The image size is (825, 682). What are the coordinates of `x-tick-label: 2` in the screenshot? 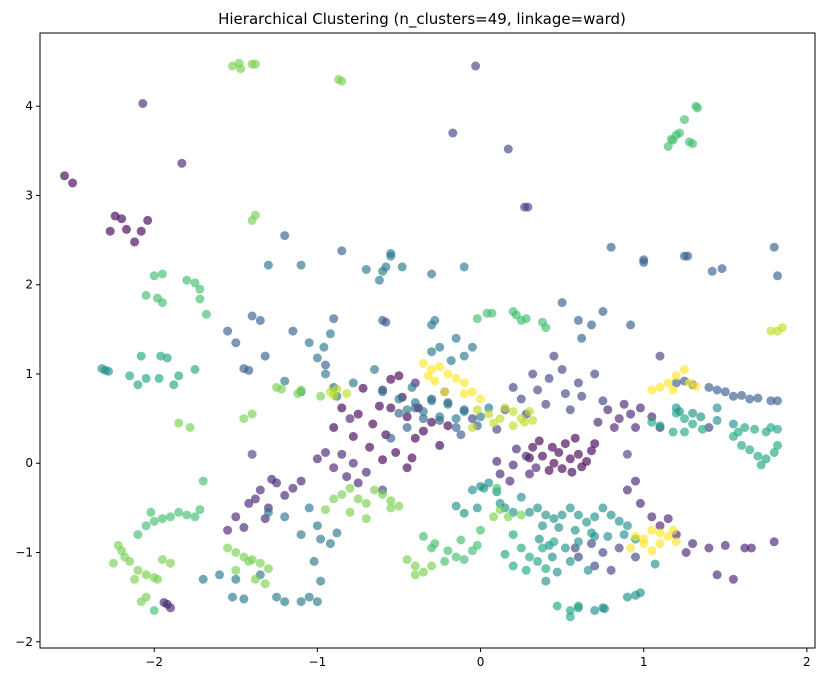 It's located at (807, 662).